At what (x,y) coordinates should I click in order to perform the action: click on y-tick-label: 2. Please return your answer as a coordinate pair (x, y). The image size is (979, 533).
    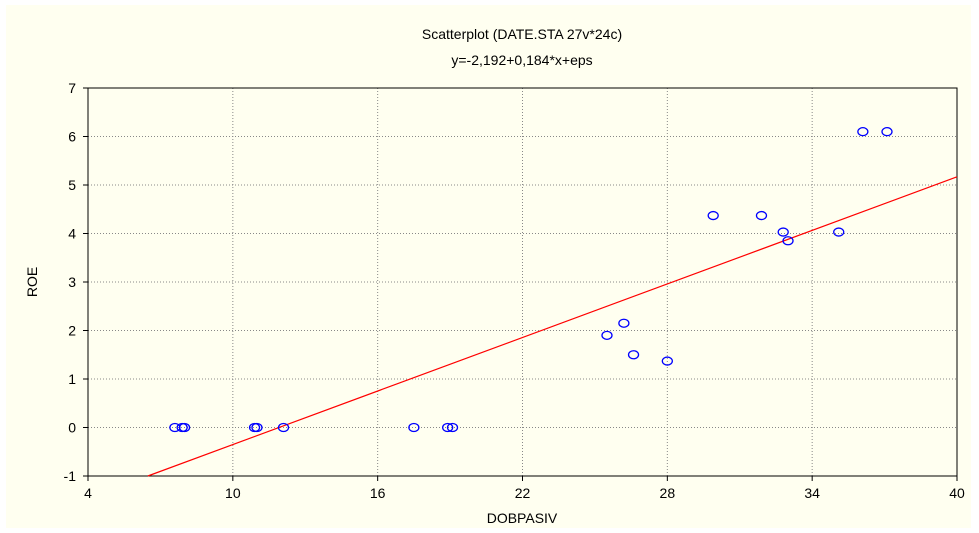
    Looking at the image, I should click on (72, 331).